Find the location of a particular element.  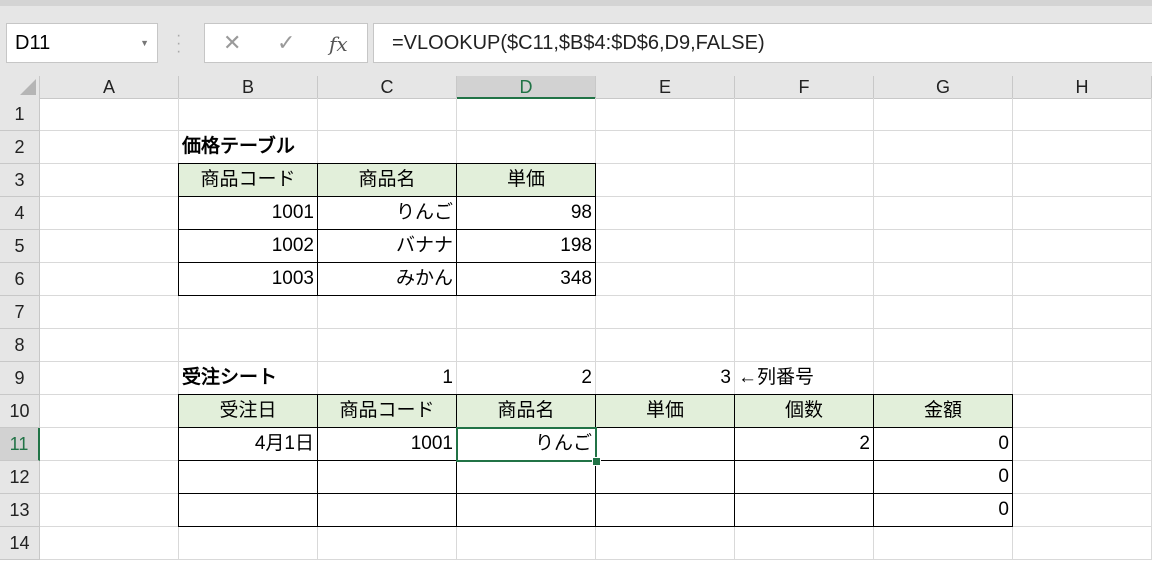

cell-H9 is located at coordinates (1082, 378).